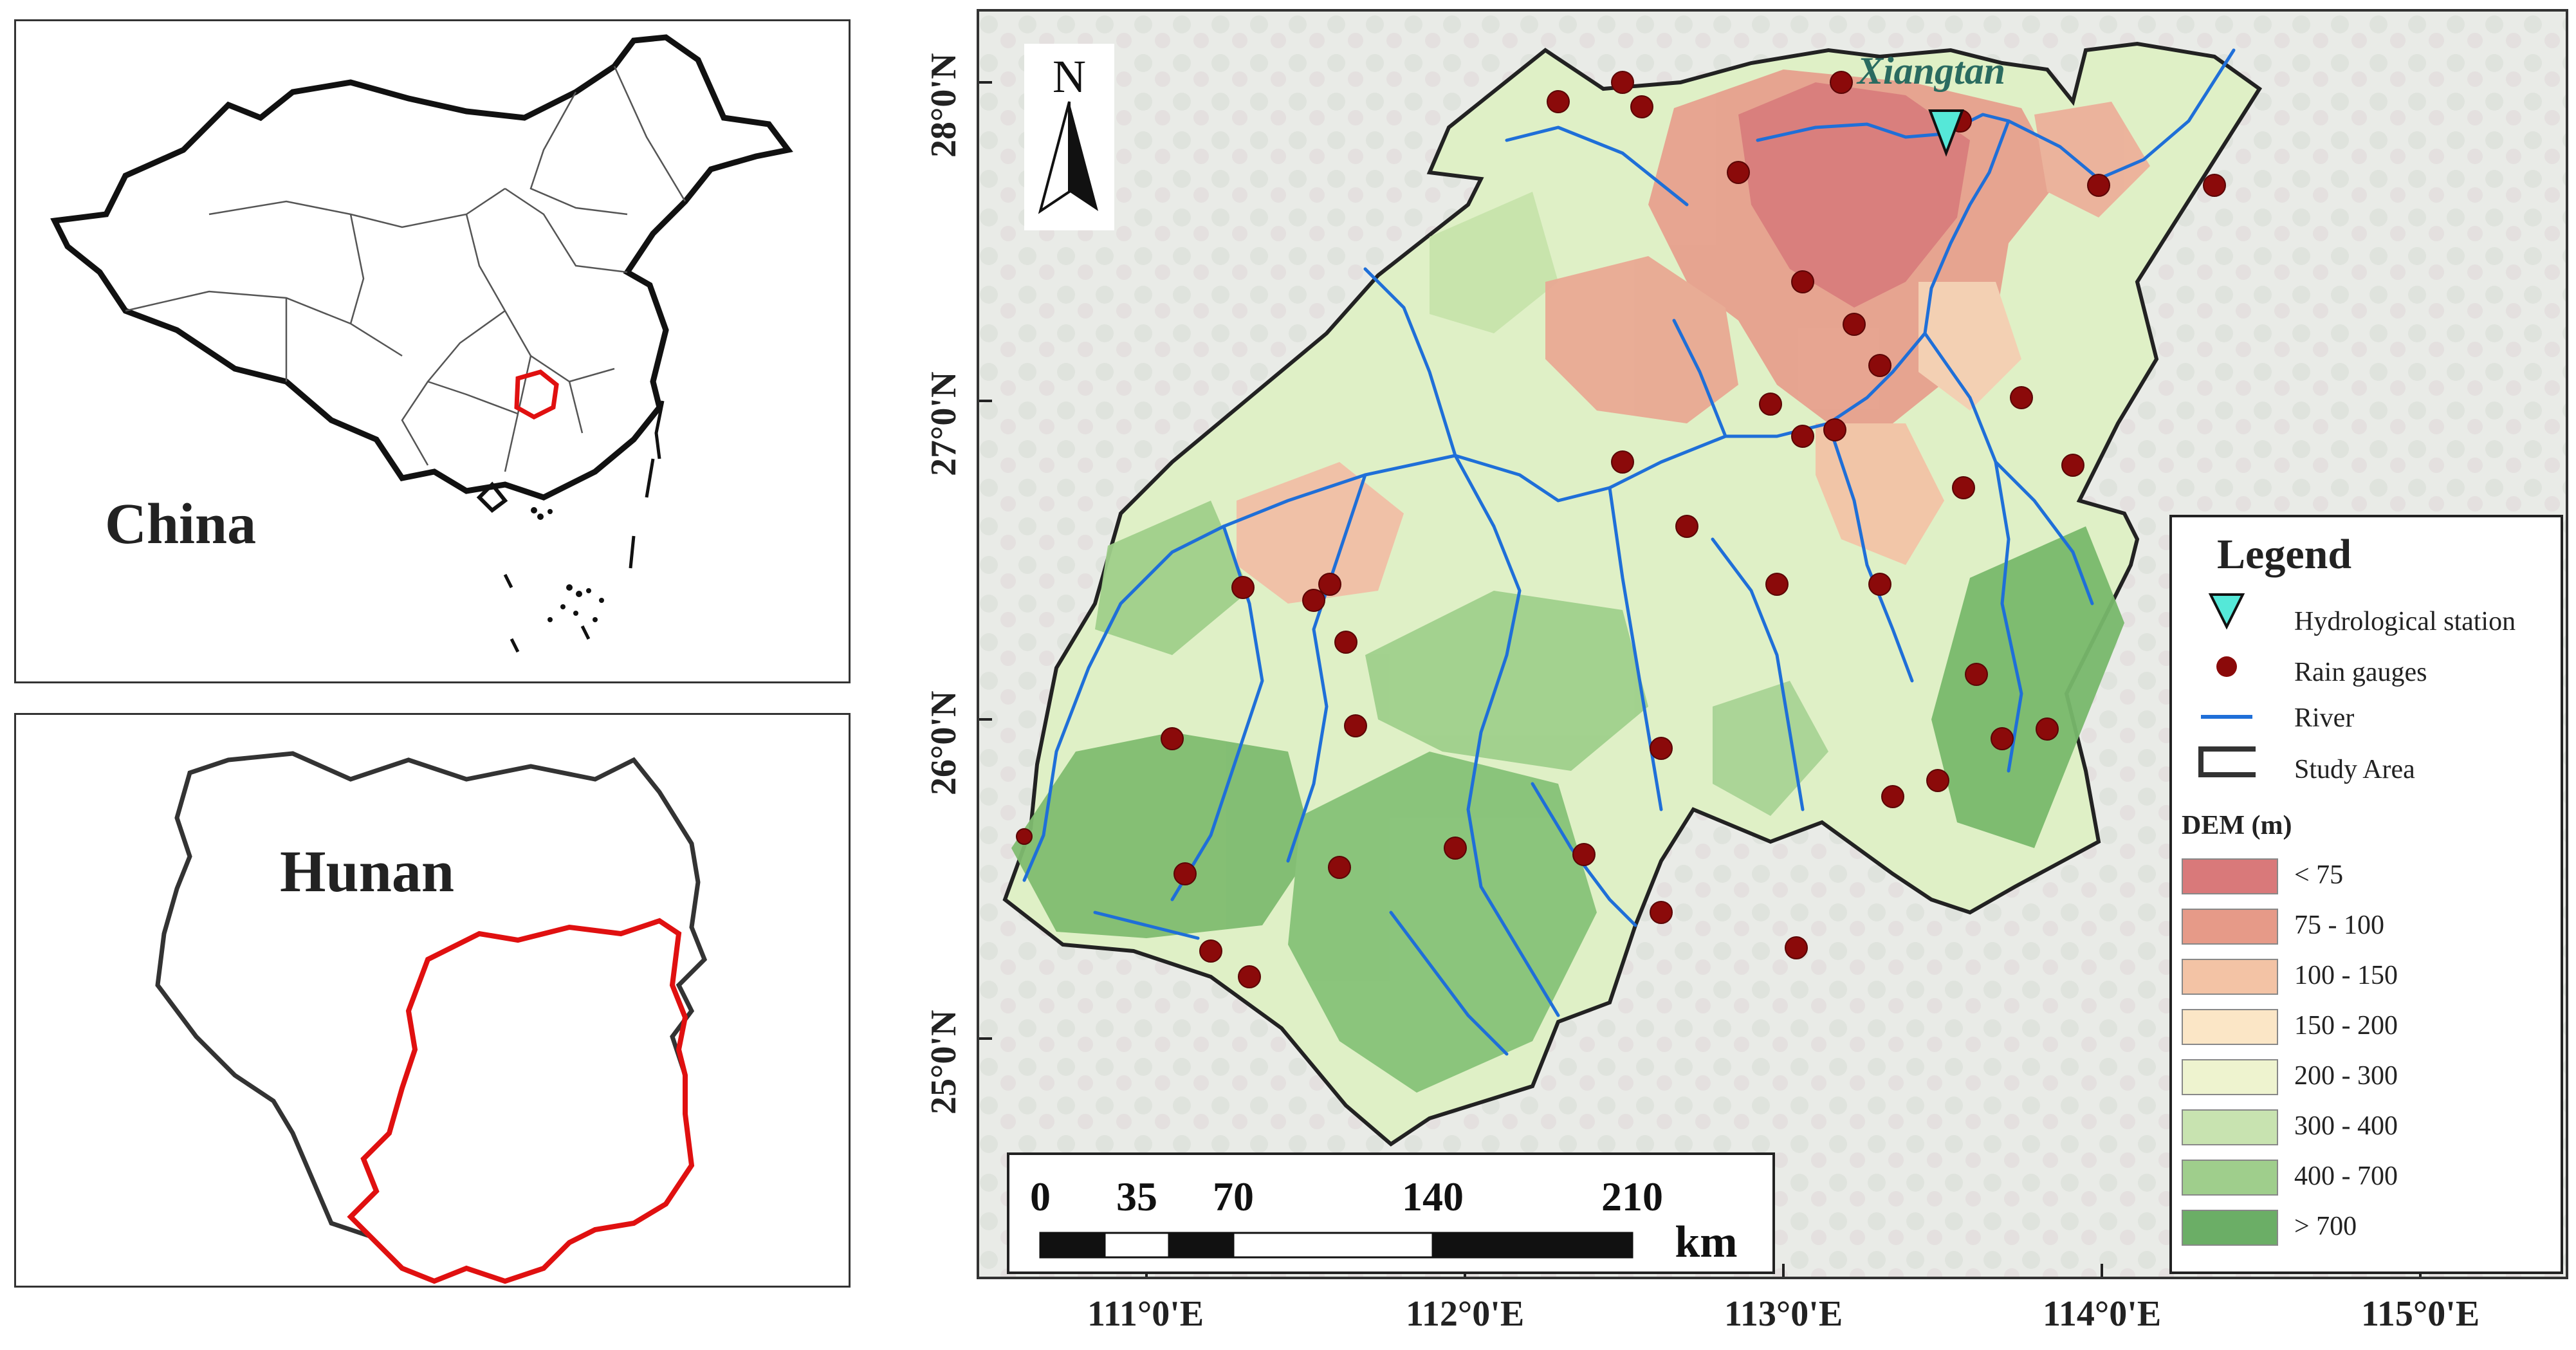 This screenshot has height=1350, width=2576. Describe the element at coordinates (492, 497) in the screenshot. I see `hainan-island` at that location.